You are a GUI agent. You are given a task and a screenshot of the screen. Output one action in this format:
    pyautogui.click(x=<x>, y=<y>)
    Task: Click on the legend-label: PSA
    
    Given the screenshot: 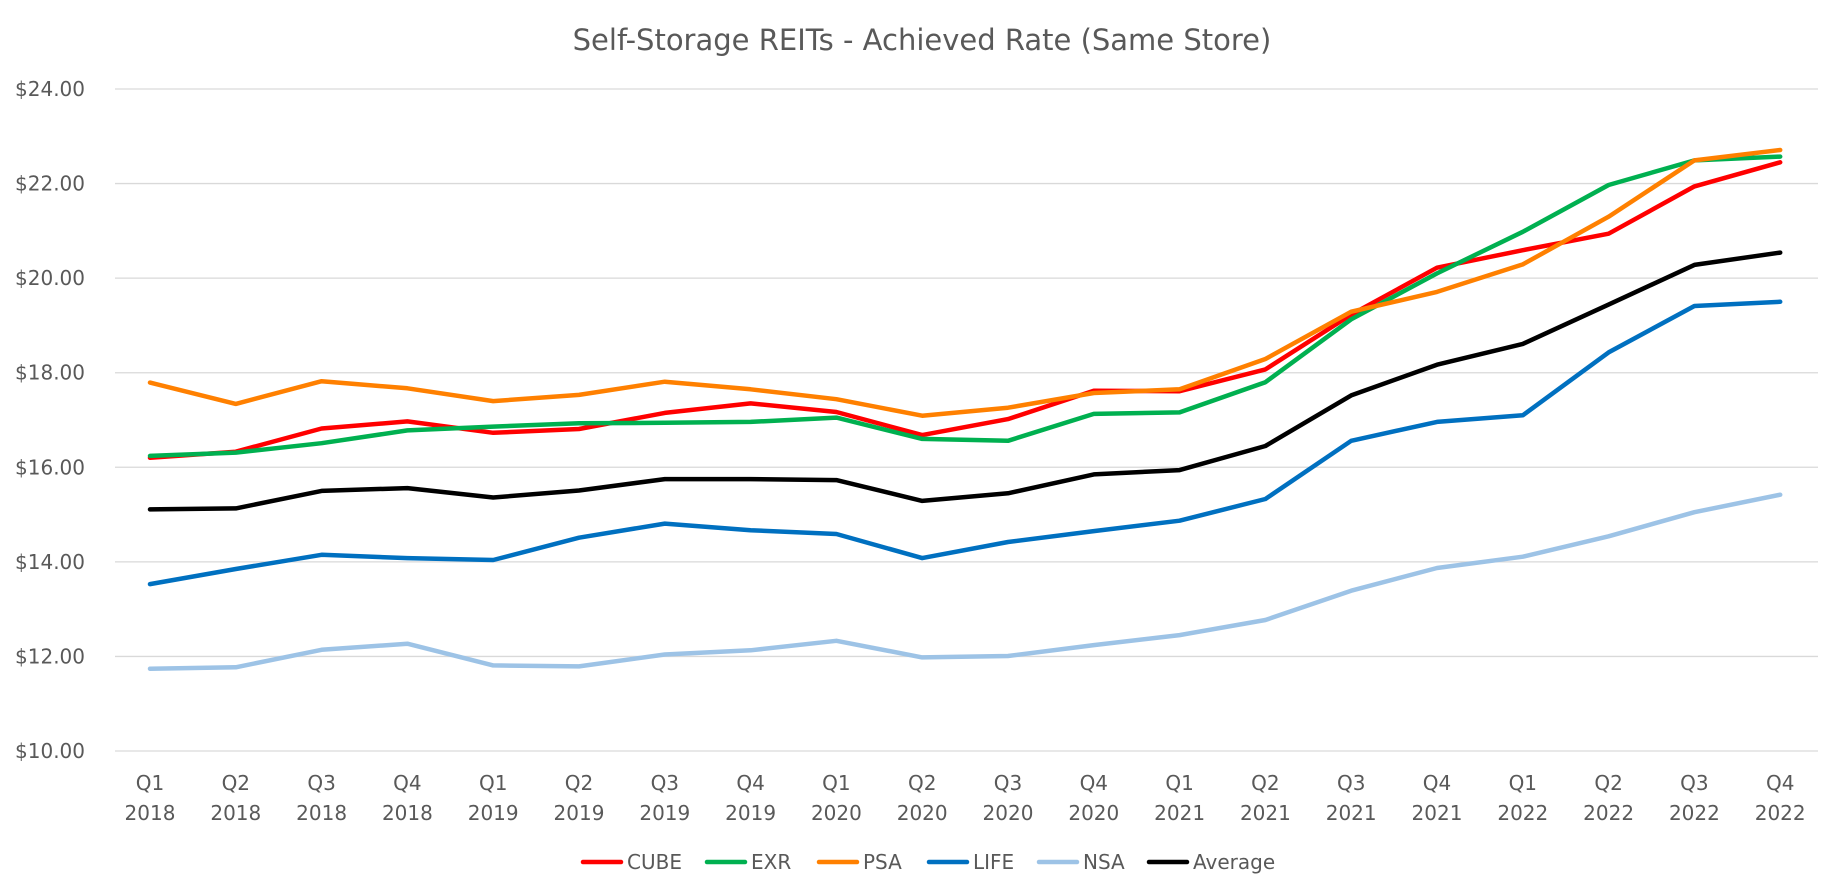 What is the action you would take?
    pyautogui.click(x=882, y=862)
    